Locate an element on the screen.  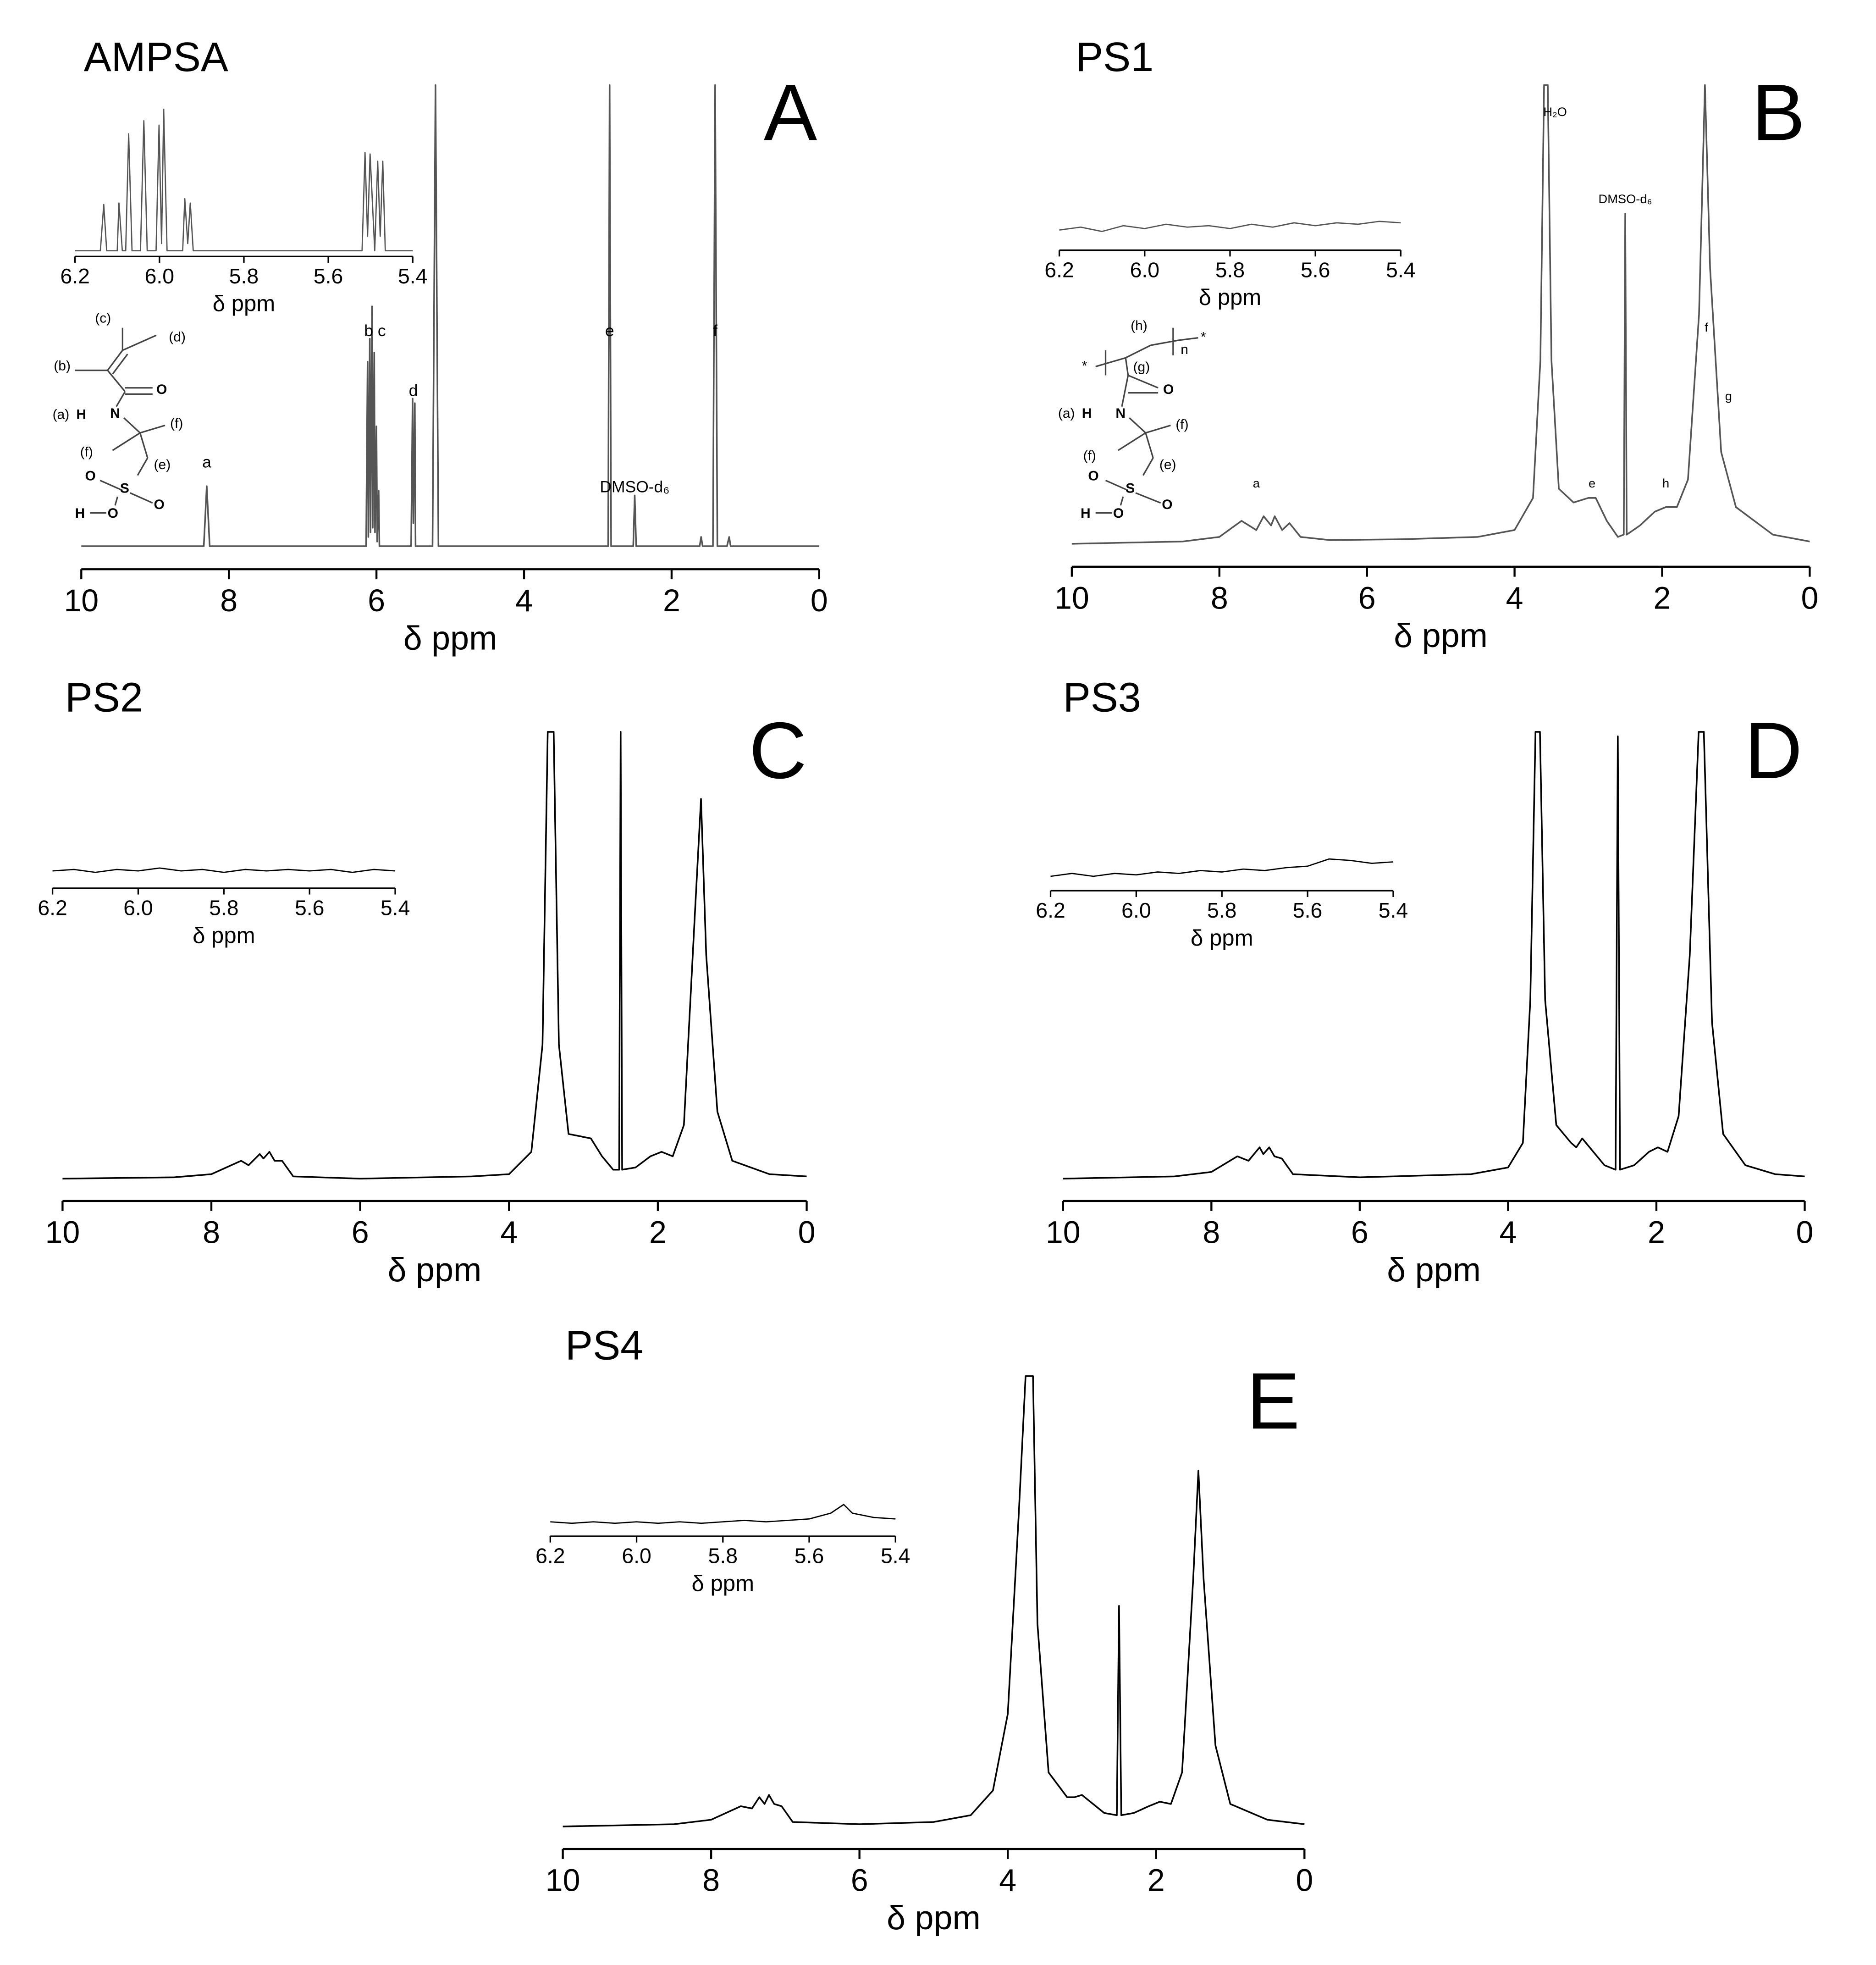
panel-title: PS3 is located at coordinates (1102, 698).